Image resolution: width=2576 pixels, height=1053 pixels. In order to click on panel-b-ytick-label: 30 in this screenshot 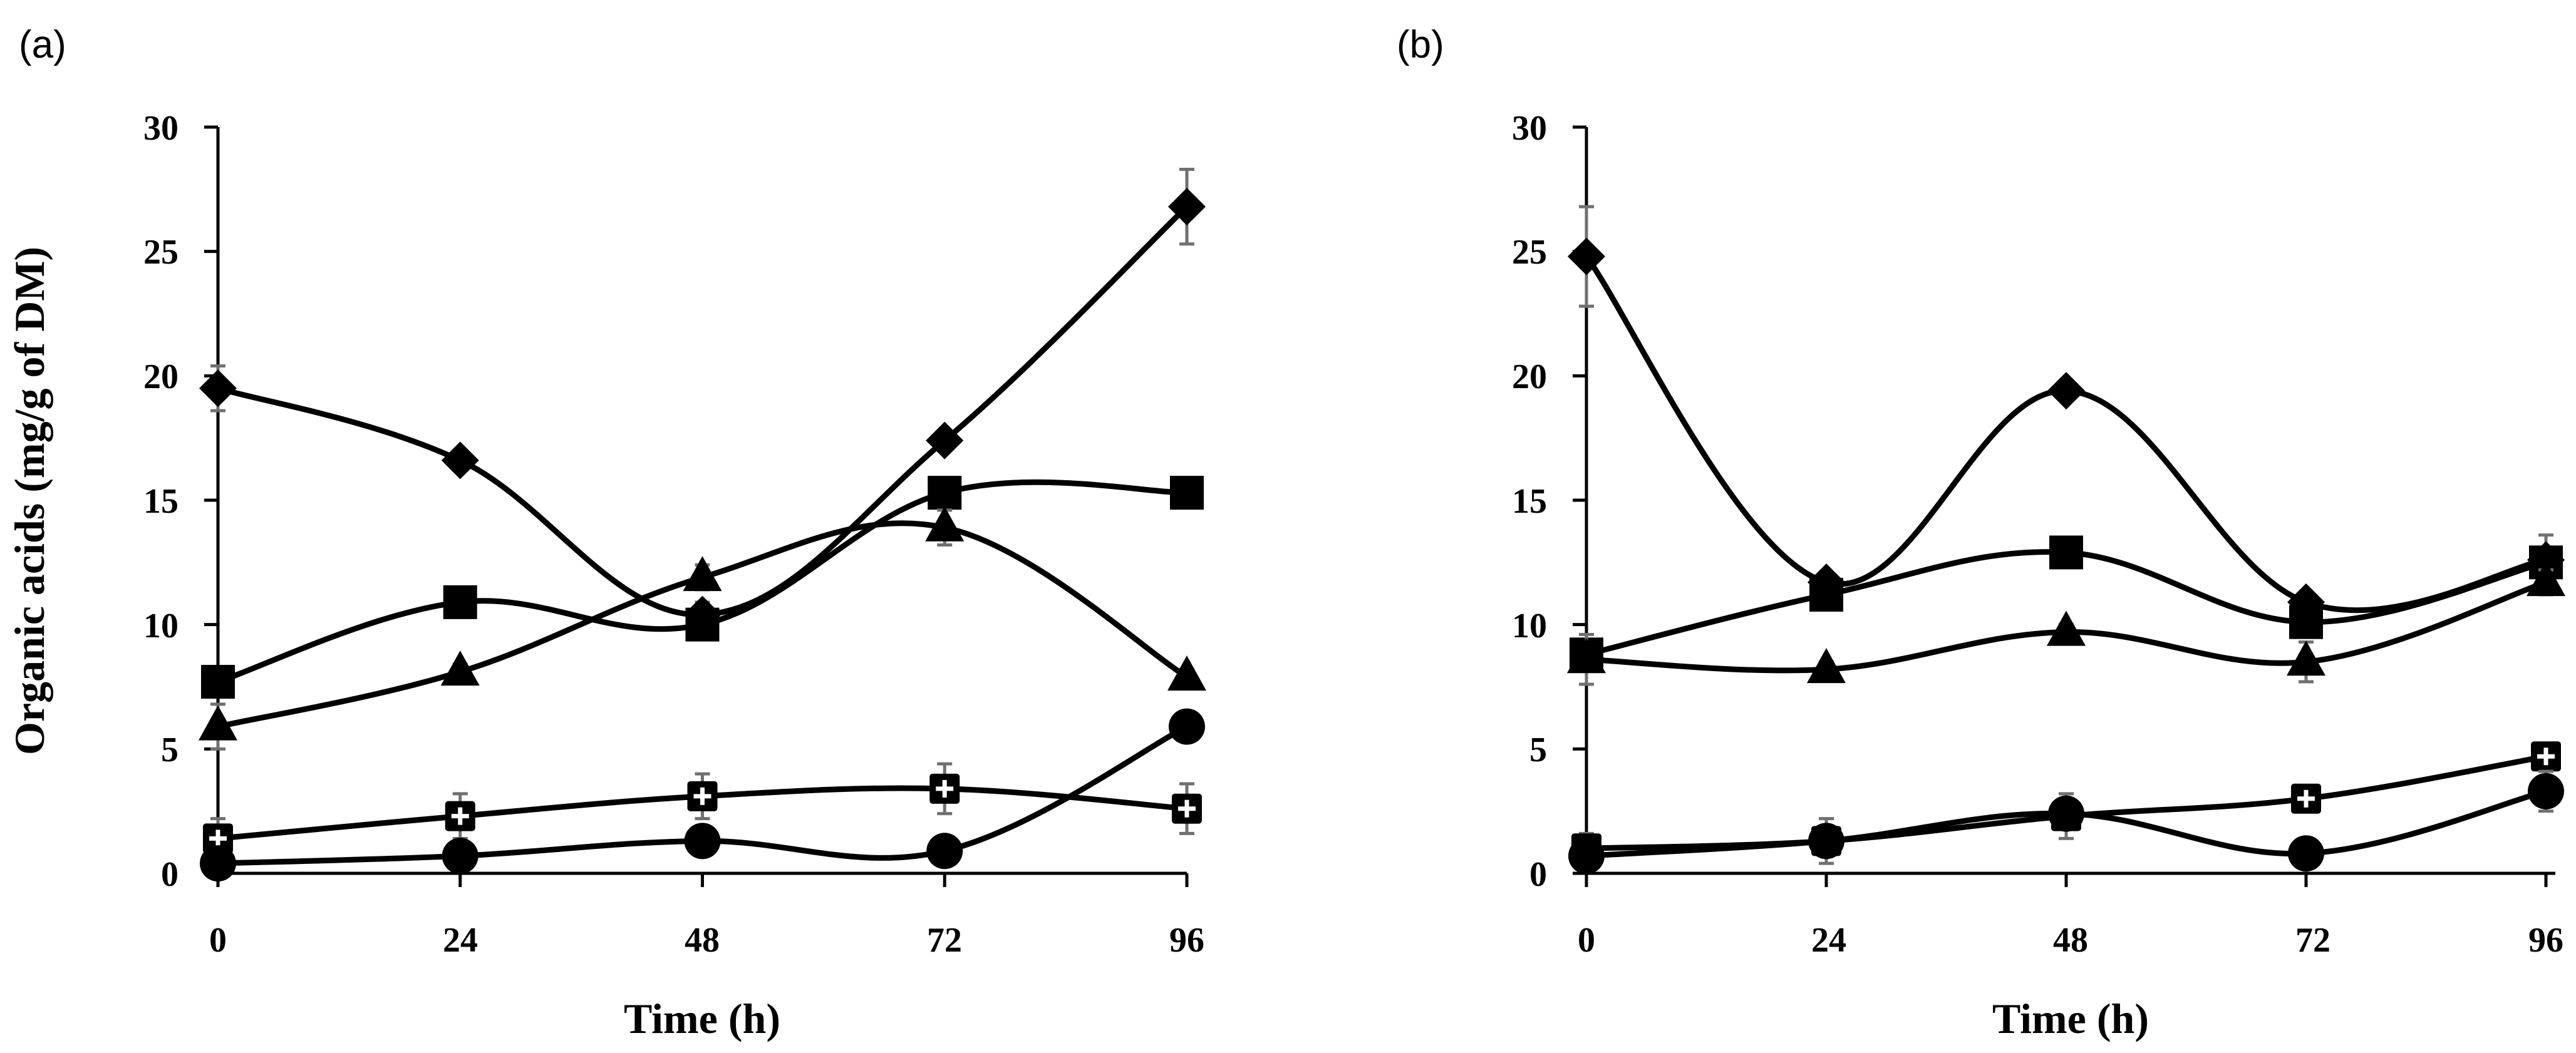, I will do `click(1529, 128)`.